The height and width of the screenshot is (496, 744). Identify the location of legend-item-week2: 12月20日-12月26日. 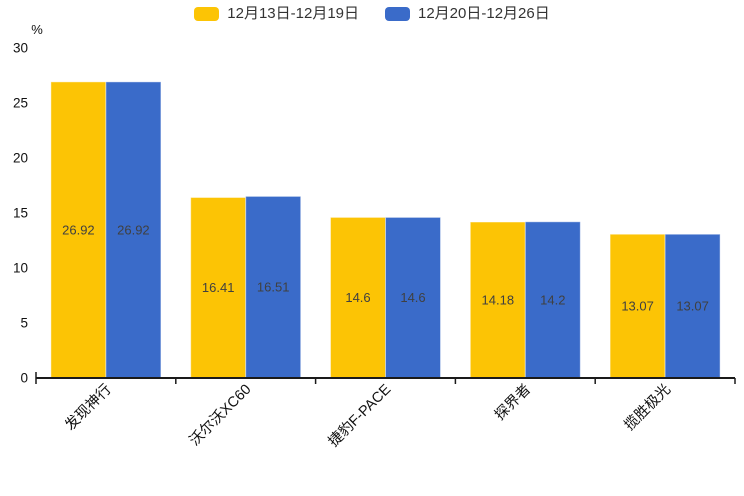
(467, 13).